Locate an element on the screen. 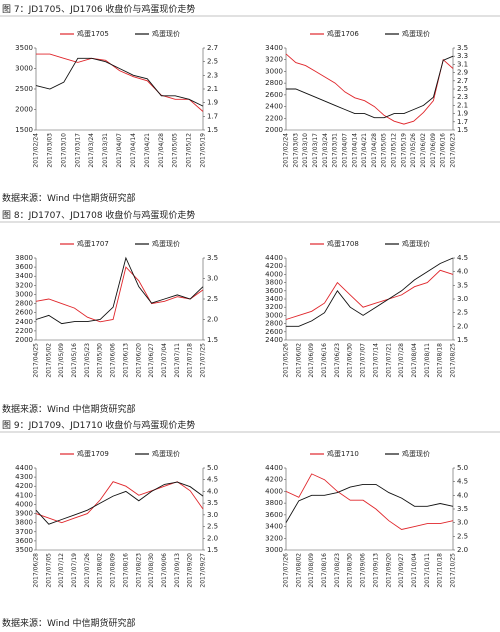 Image resolution: width=500 pixels, height=632 pixels. x-tick-label: 2017/07/26 is located at coordinates (286, 570).